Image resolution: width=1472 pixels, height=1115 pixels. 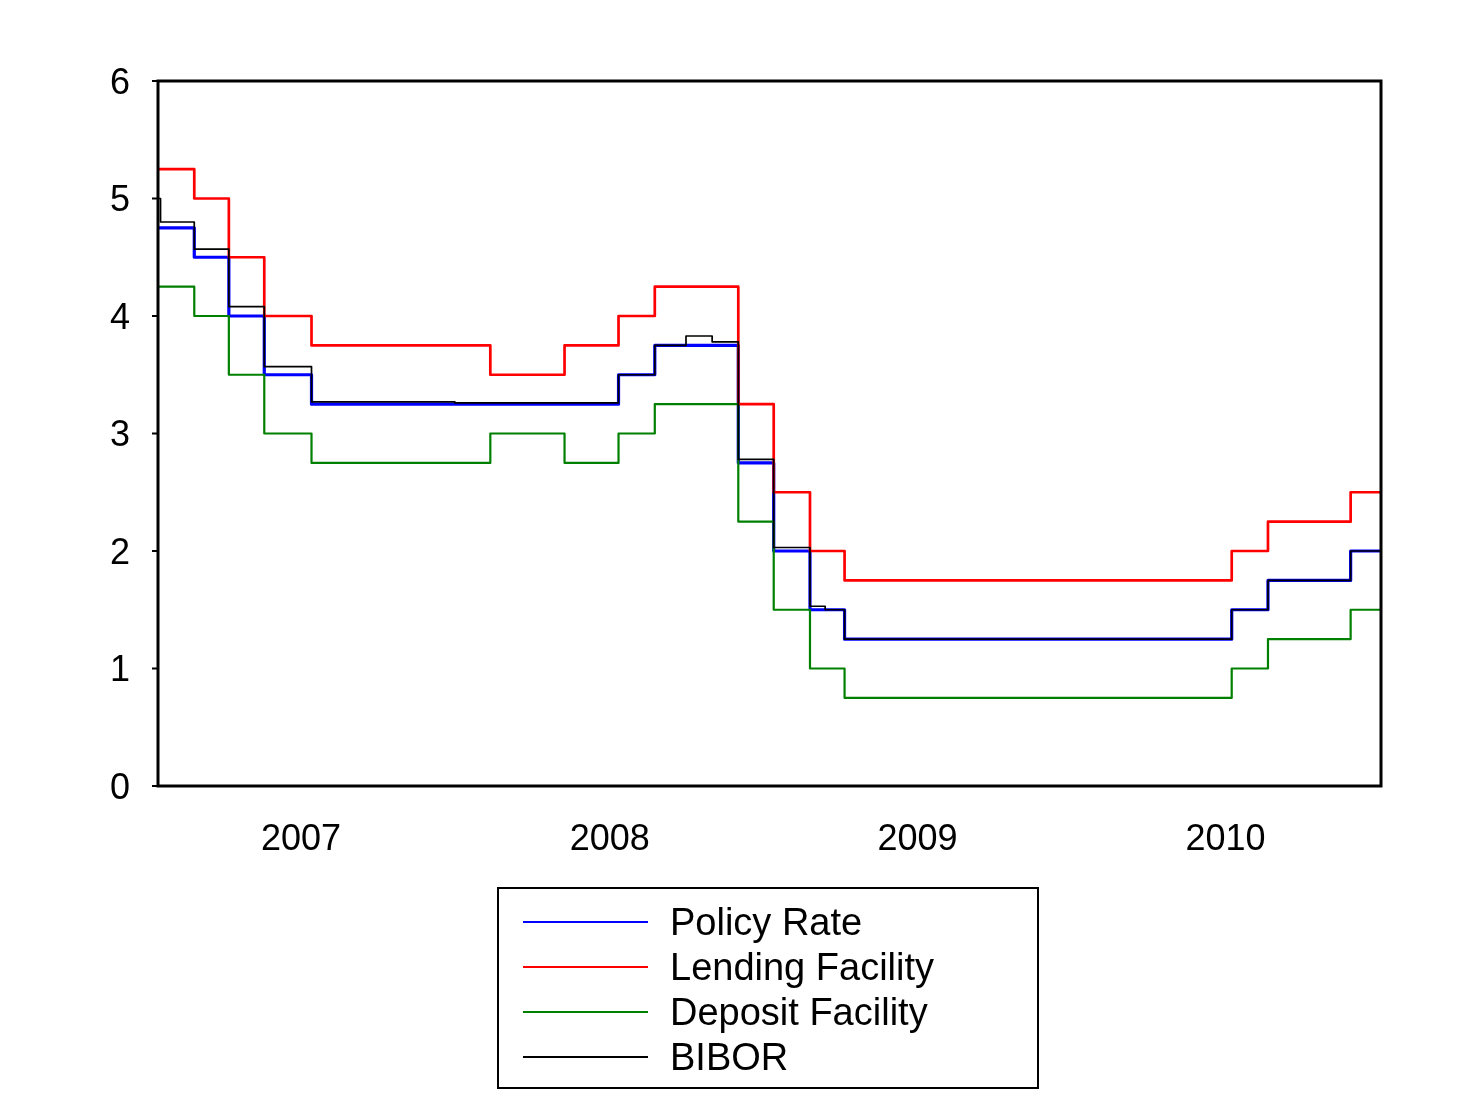 I want to click on legend-label: BIBOR, so click(x=729, y=1057).